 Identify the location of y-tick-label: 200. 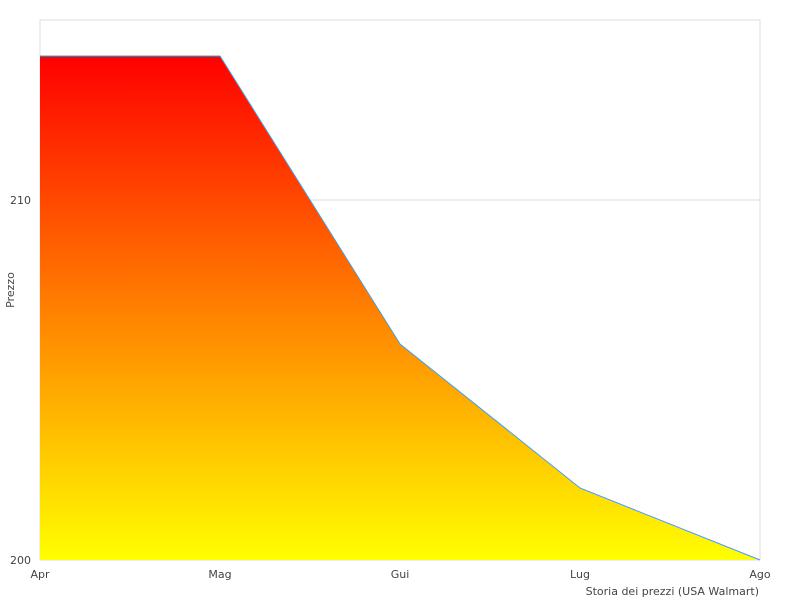
(20, 560).